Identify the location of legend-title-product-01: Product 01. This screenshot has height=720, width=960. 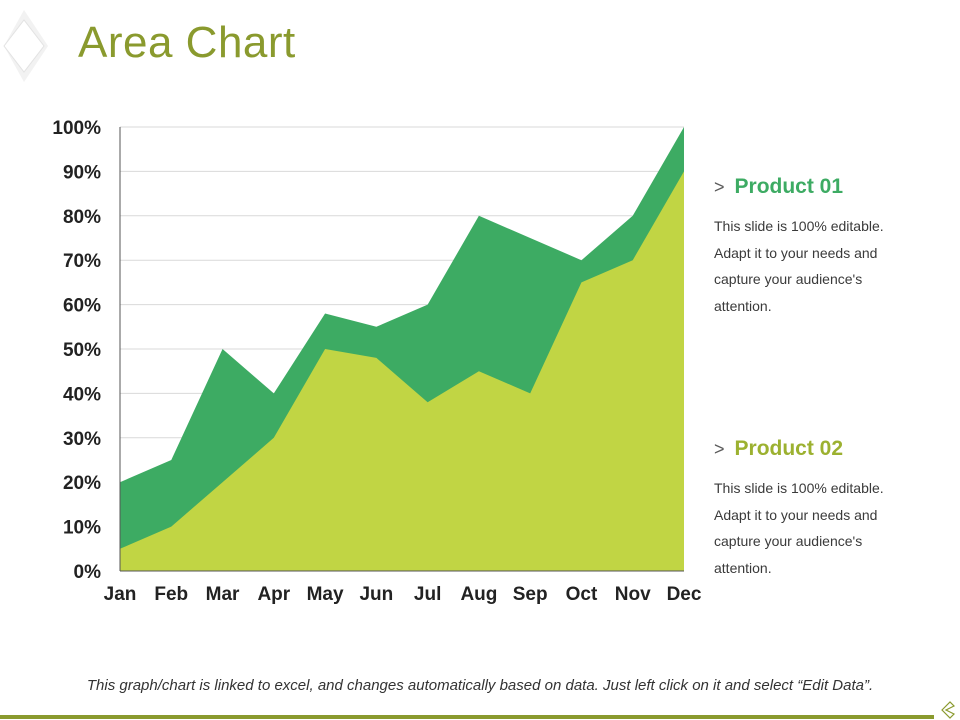
(789, 186).